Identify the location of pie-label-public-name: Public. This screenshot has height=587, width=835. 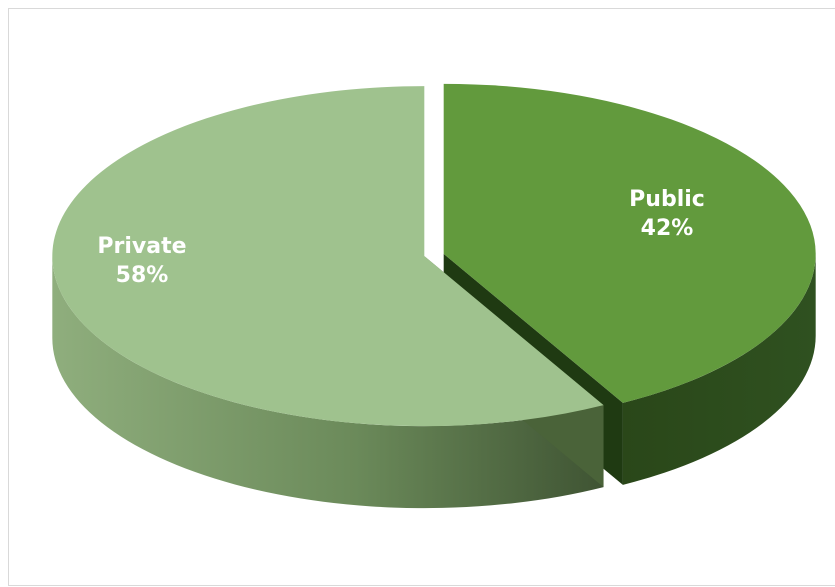
(667, 199).